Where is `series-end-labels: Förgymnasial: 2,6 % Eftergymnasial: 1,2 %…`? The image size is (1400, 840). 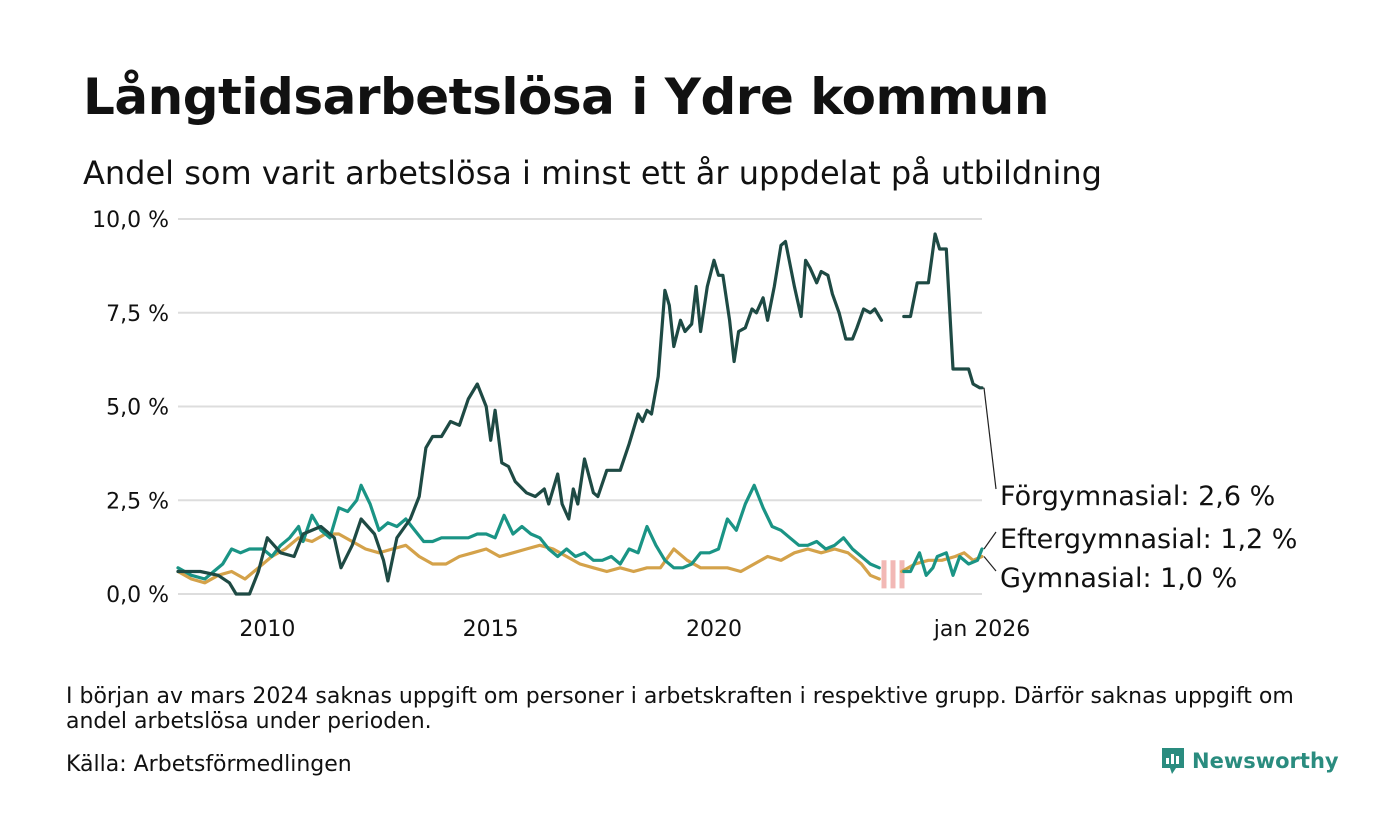
series-end-labels: Förgymnasial: 2,6 % Eftergymnasial: 1,2 %… is located at coordinates (1140, 490).